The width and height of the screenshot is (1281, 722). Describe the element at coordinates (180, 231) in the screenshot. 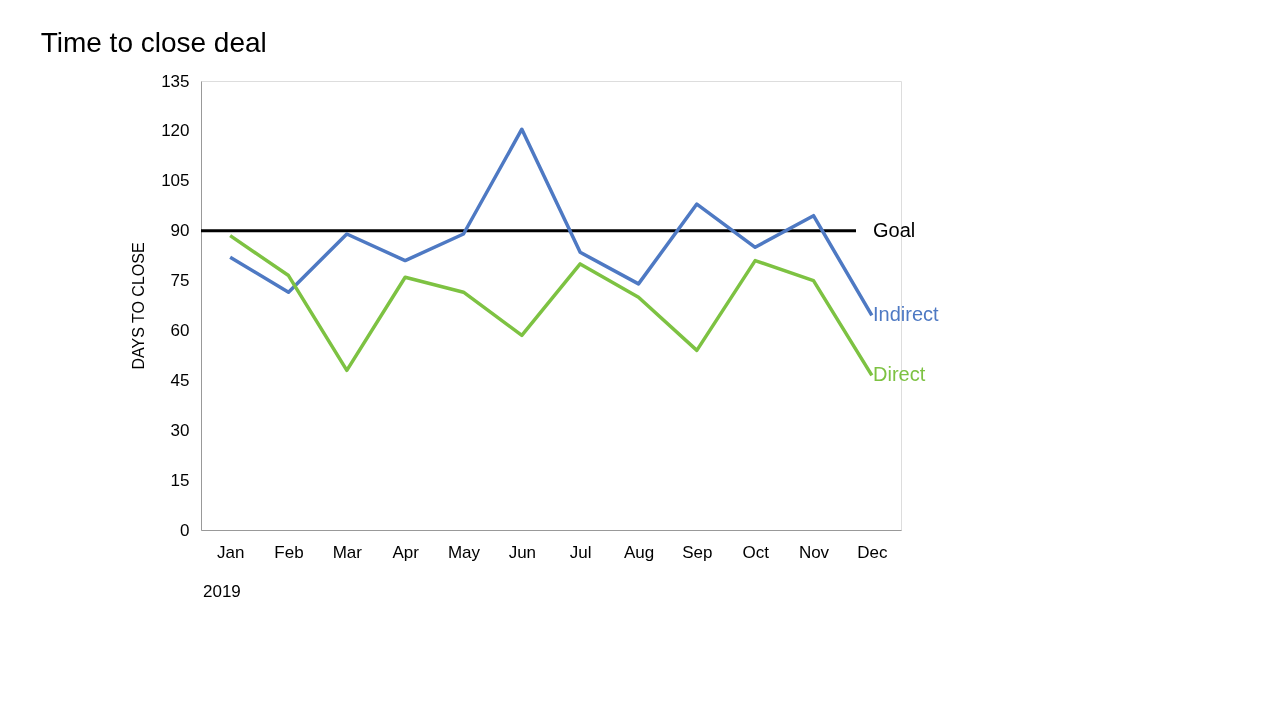

I see `y-tick-label: 90` at that location.